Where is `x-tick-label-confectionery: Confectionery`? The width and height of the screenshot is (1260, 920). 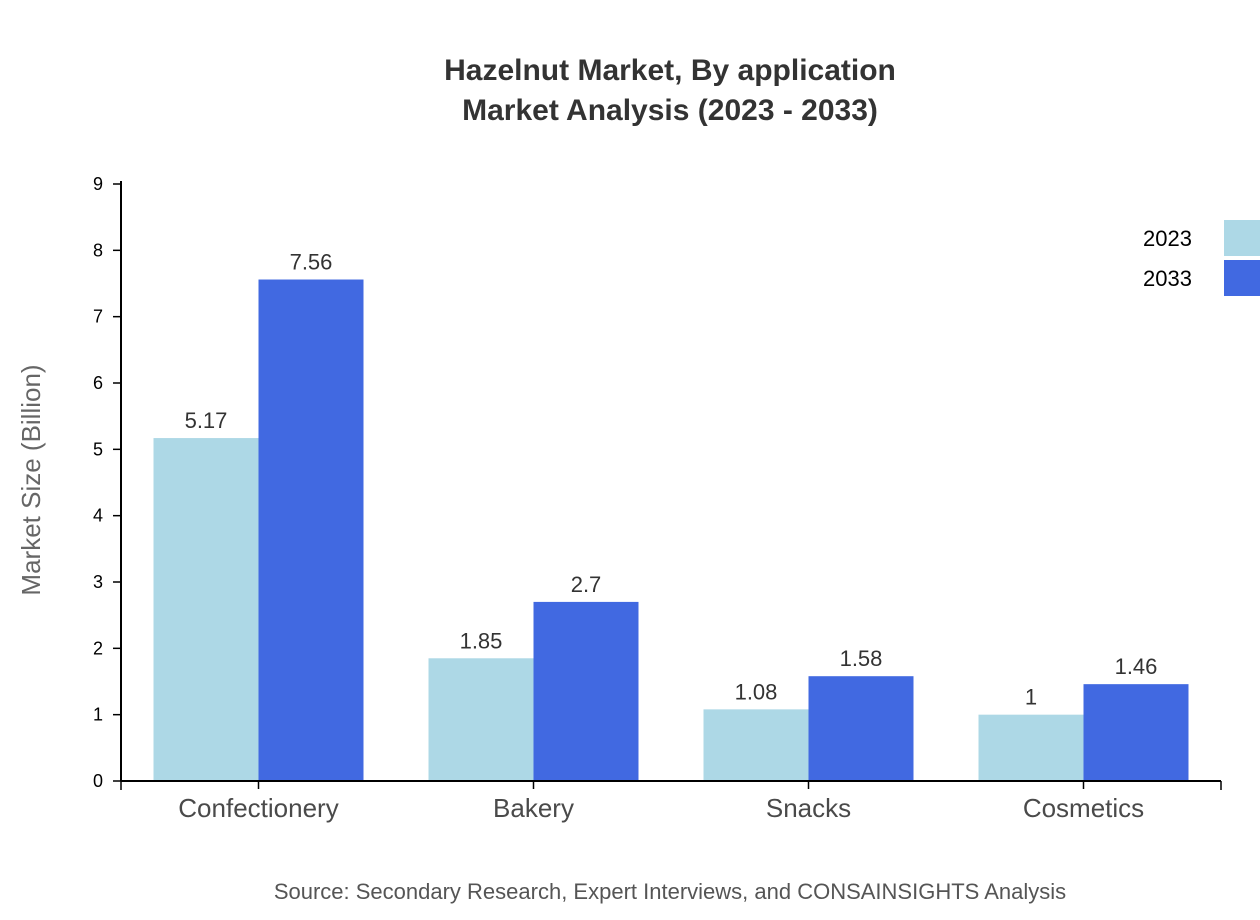 x-tick-label-confectionery: Confectionery is located at coordinates (258, 808).